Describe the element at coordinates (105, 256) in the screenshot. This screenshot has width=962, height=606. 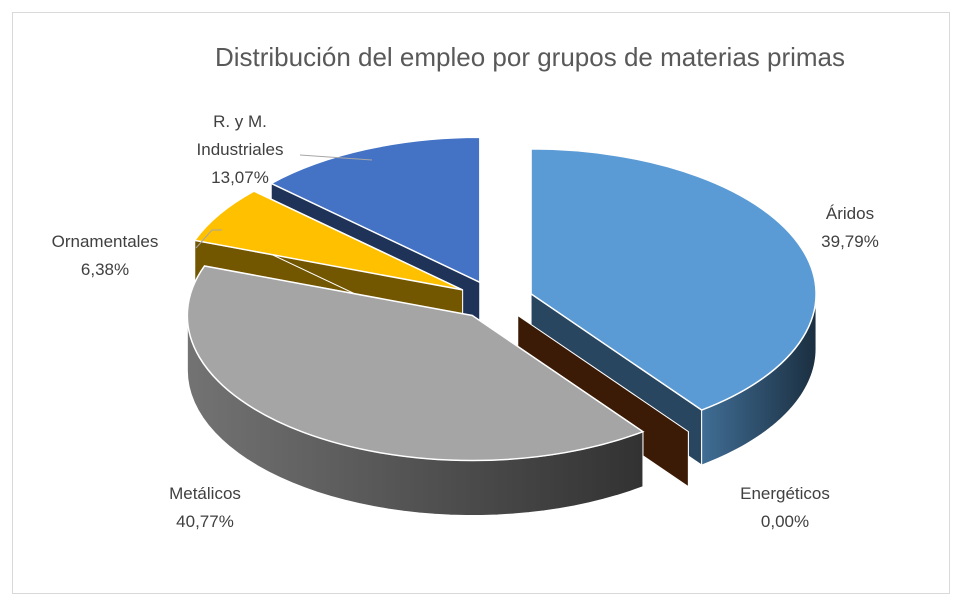
I see `data-label: Ornamentales 6,38%` at that location.